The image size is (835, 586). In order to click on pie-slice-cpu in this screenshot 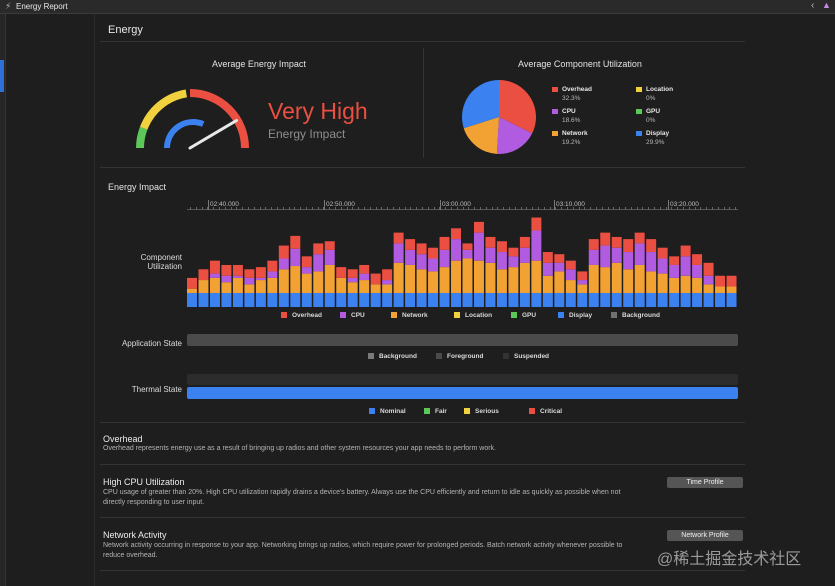, I will do `click(514, 135)`.